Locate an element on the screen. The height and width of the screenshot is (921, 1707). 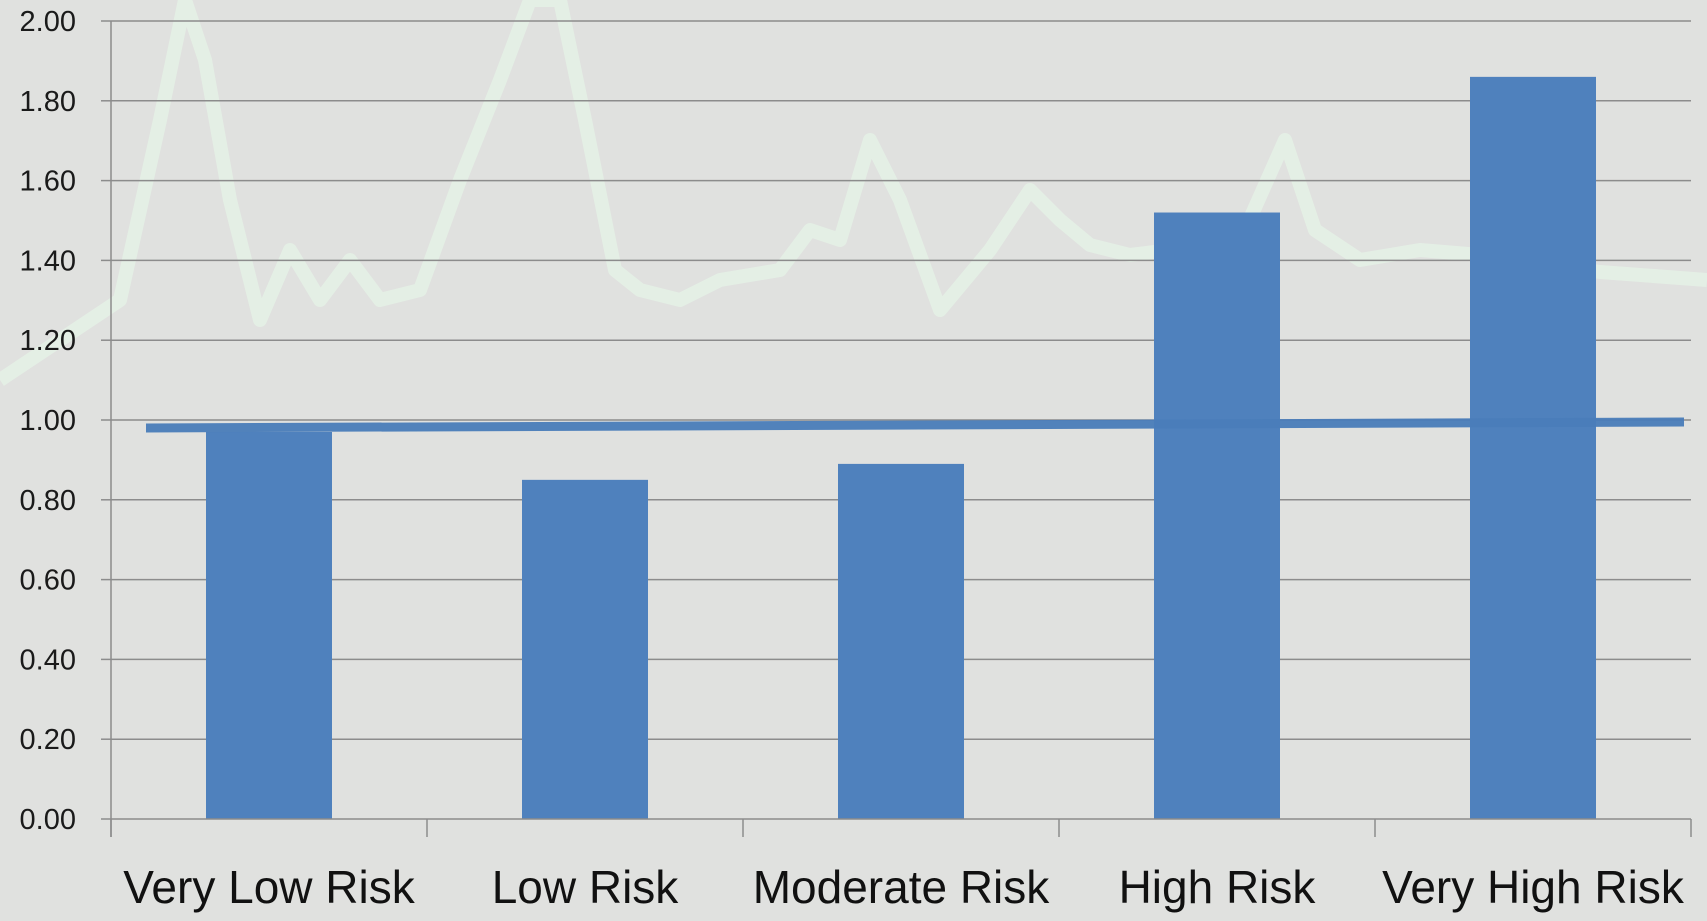
y-tick-label: 0.20 is located at coordinates (48, 740).